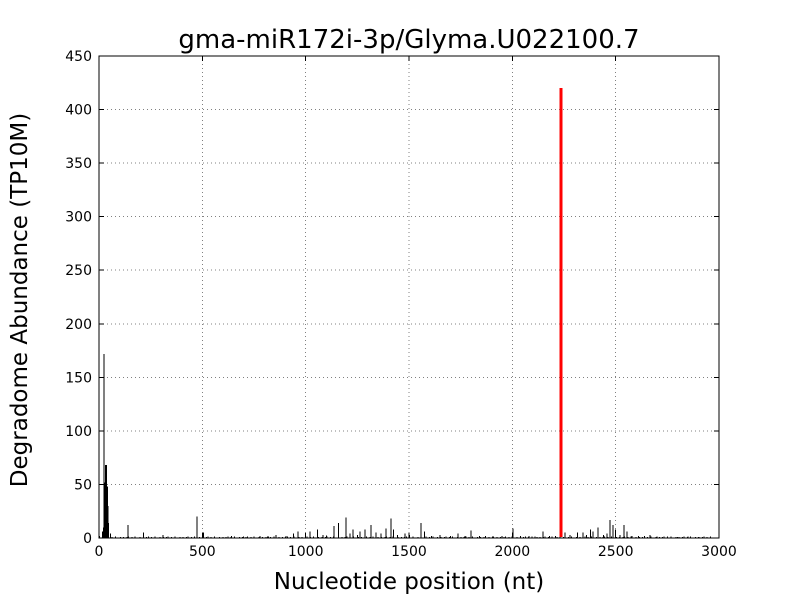 This screenshot has height=600, width=800. I want to click on x-tick-label: 3000, so click(719, 552).